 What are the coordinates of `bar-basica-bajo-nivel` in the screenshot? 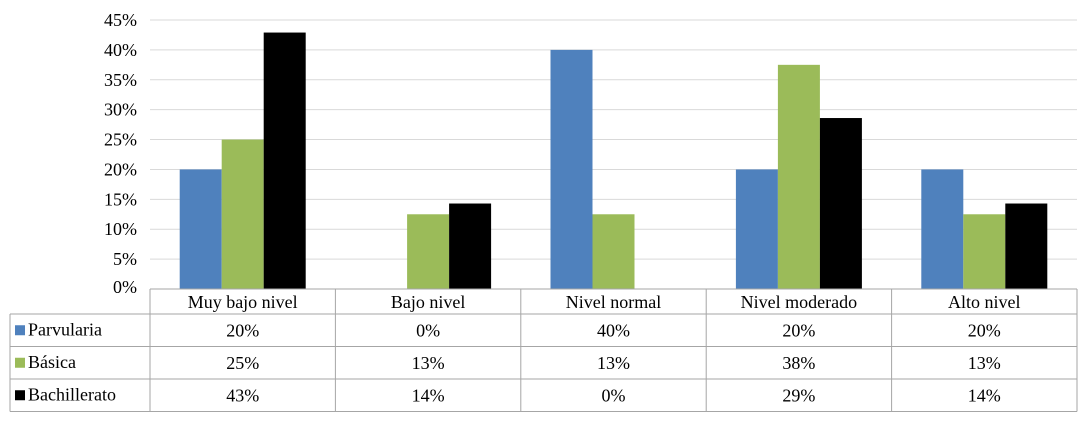 It's located at (428, 251).